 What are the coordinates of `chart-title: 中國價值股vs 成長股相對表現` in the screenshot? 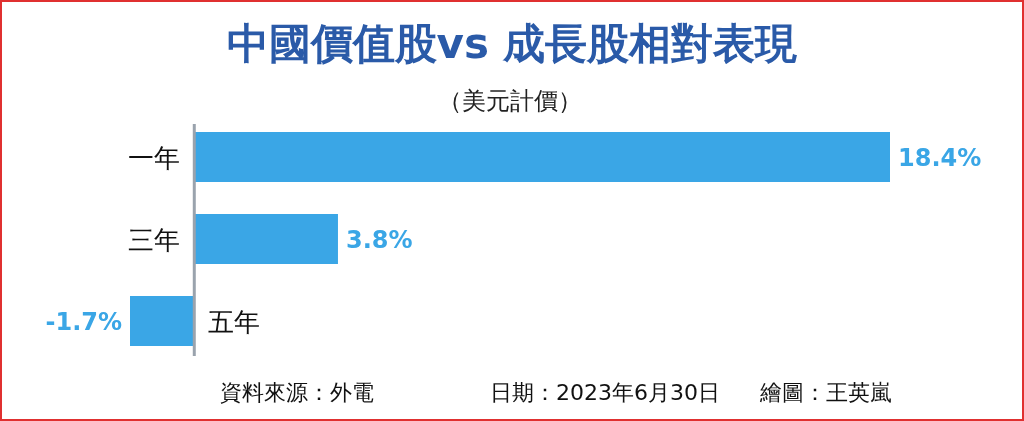 It's located at (512, 43).